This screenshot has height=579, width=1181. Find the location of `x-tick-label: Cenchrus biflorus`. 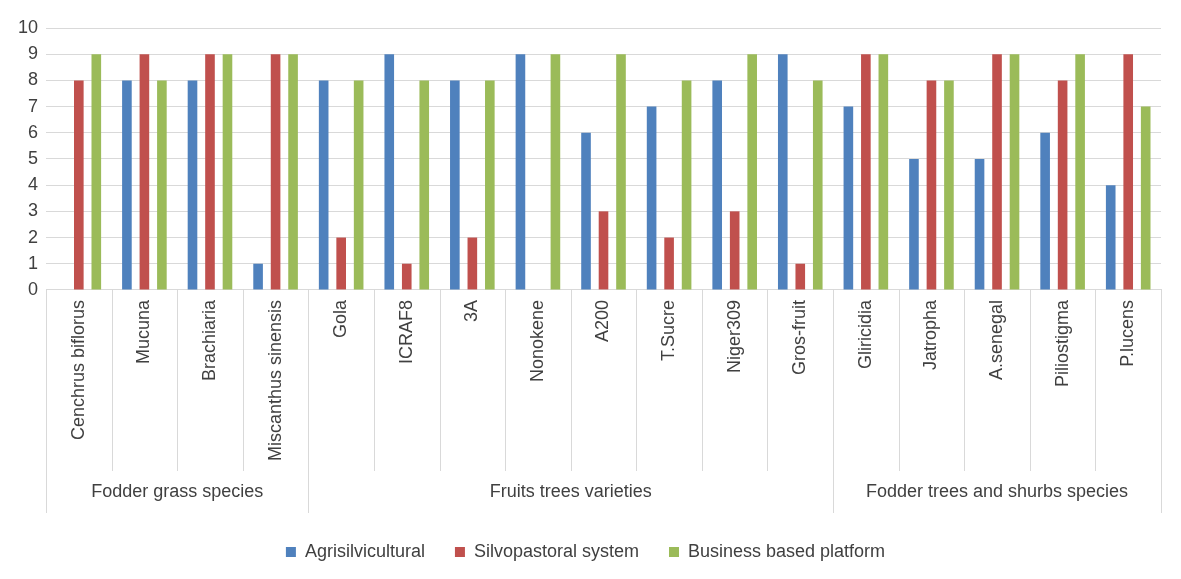

x-tick-label: Cenchrus biflorus is located at coordinates (77, 369).